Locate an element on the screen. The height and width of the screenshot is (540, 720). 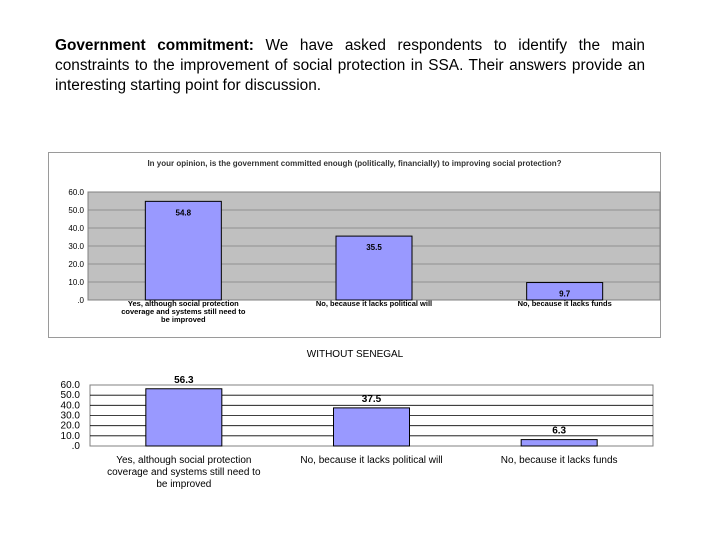
intro-lead: Government commitment: is located at coordinates (154, 45).